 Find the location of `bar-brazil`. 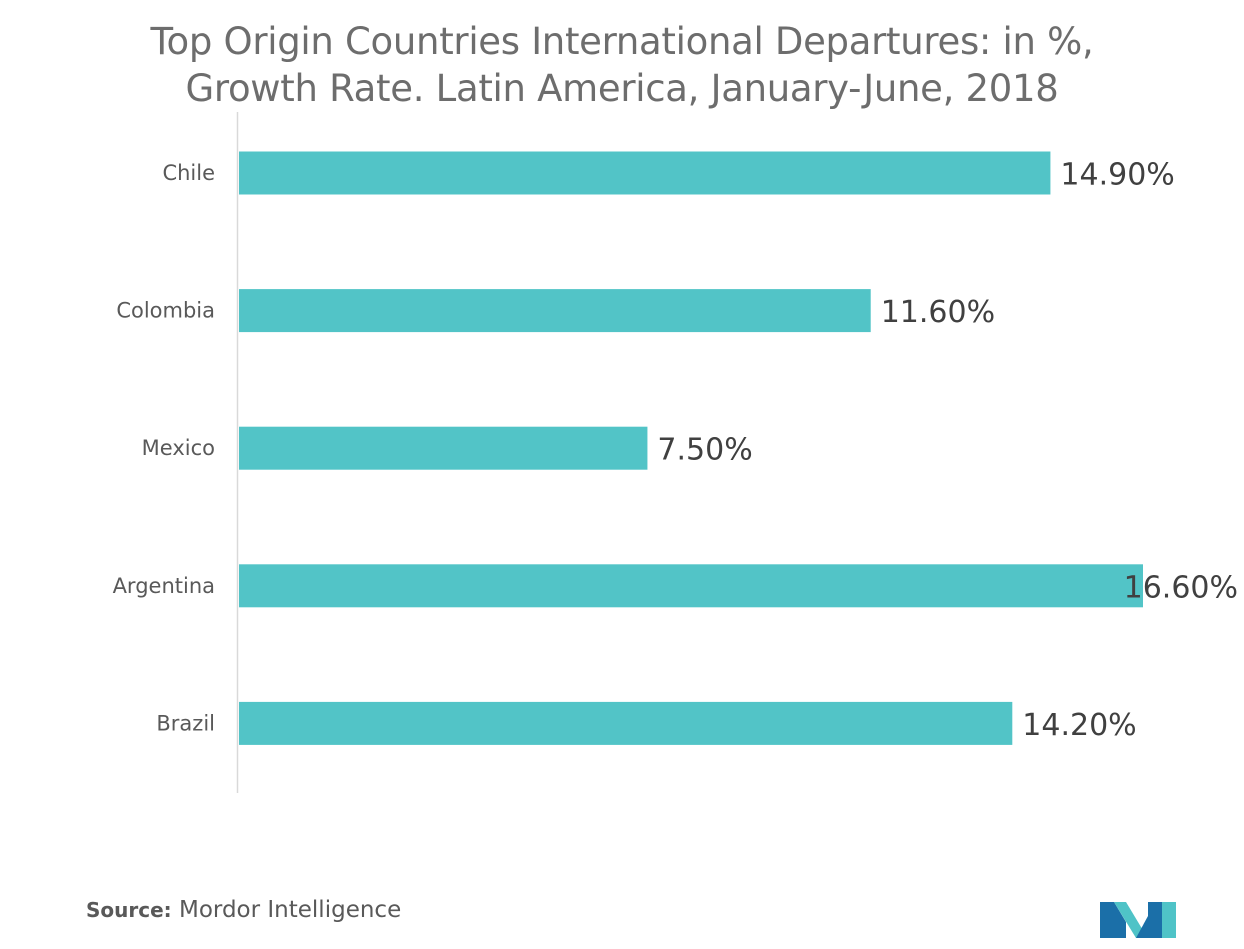

bar-brazil is located at coordinates (626, 723).